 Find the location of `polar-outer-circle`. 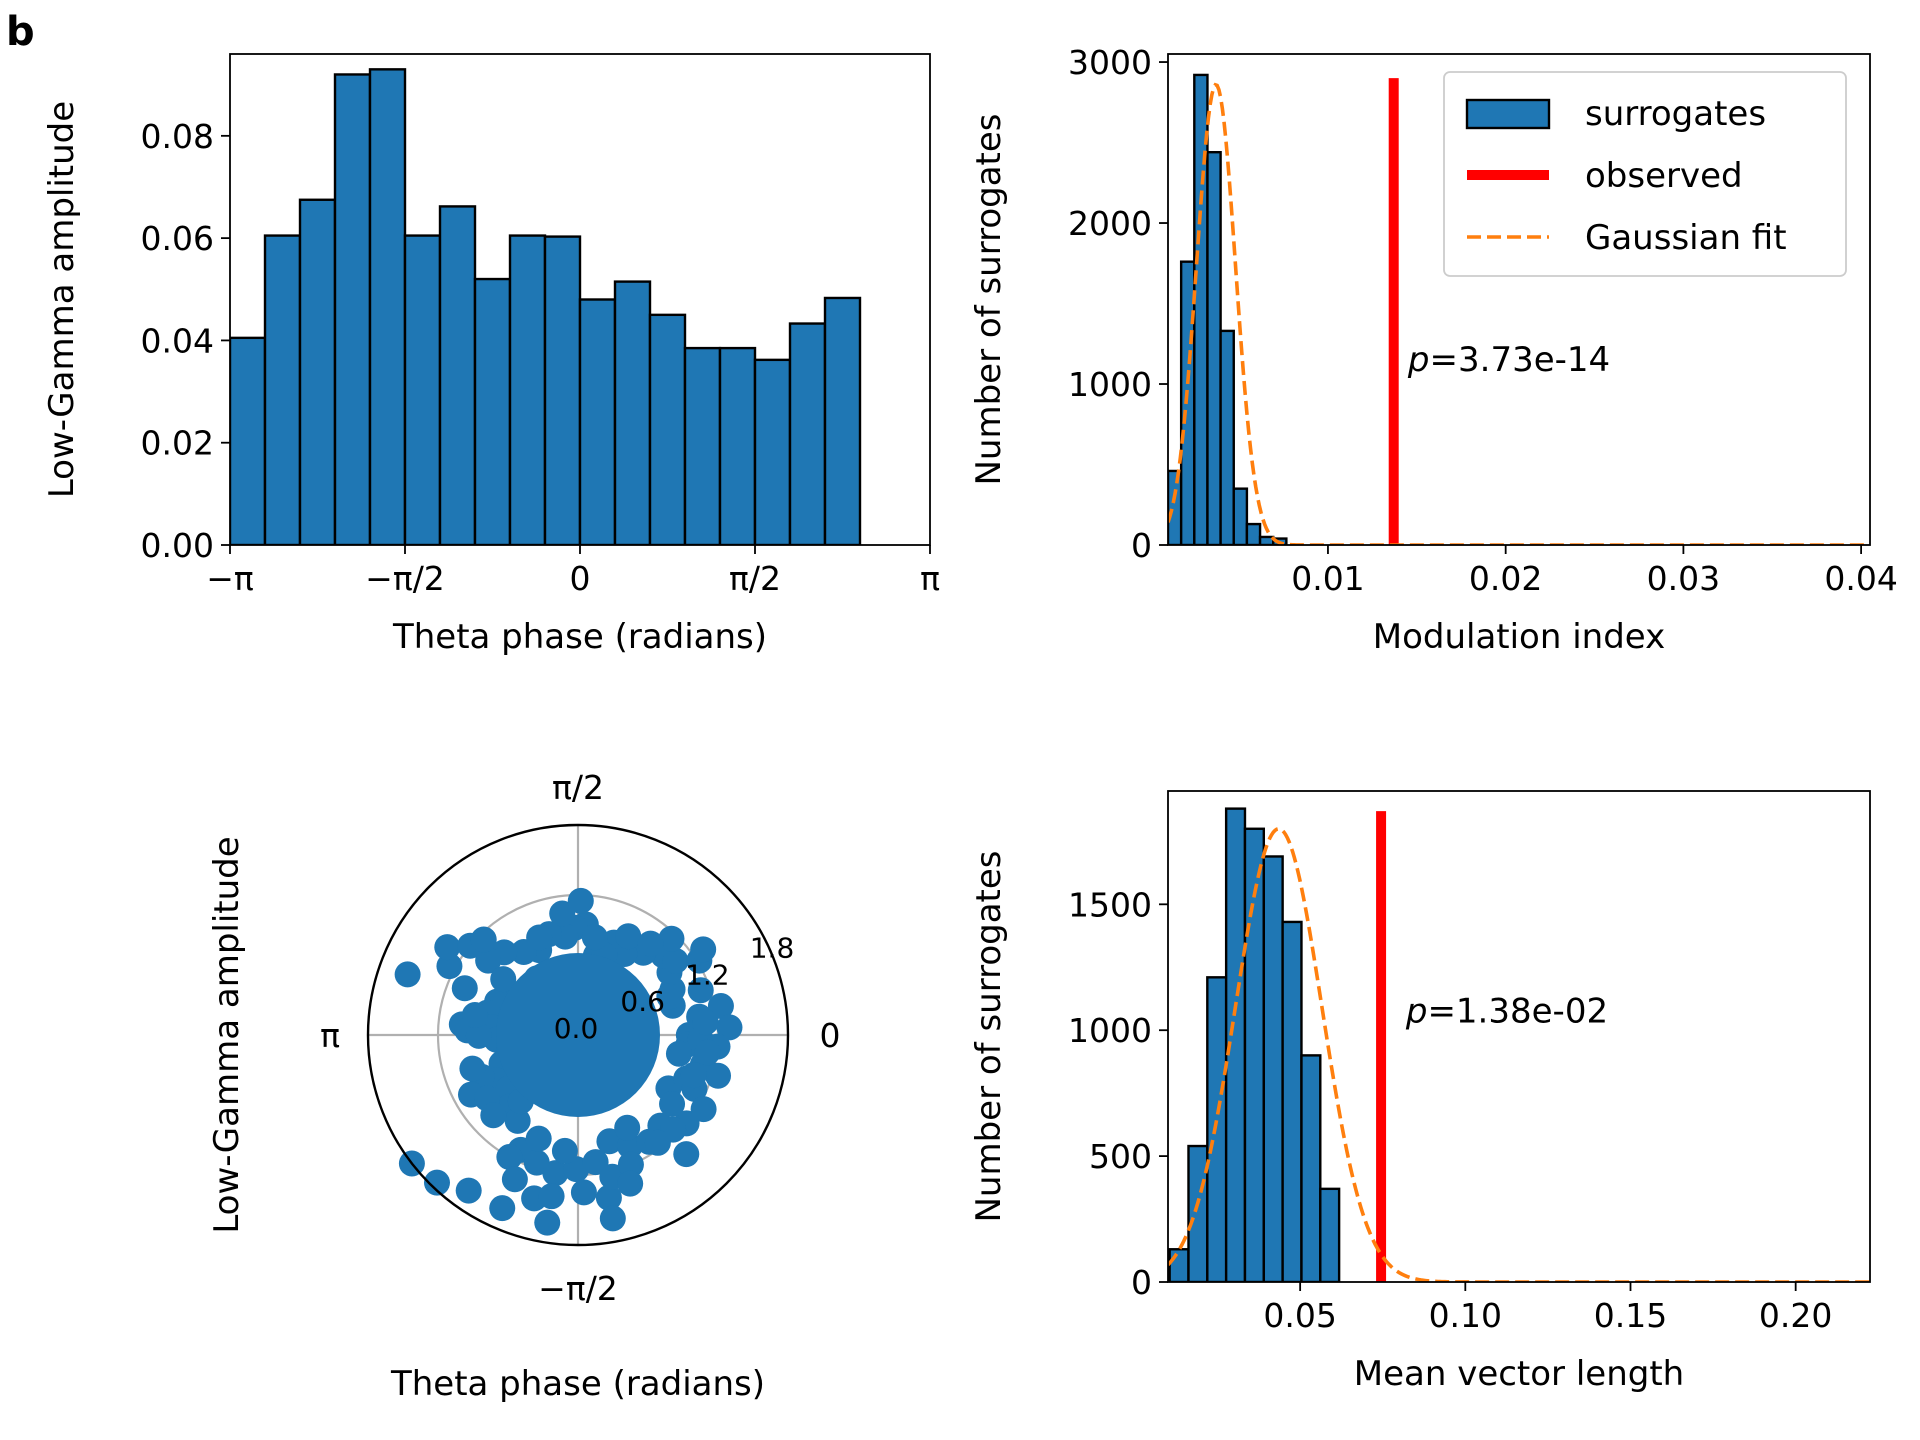

polar-outer-circle is located at coordinates (578, 1035).